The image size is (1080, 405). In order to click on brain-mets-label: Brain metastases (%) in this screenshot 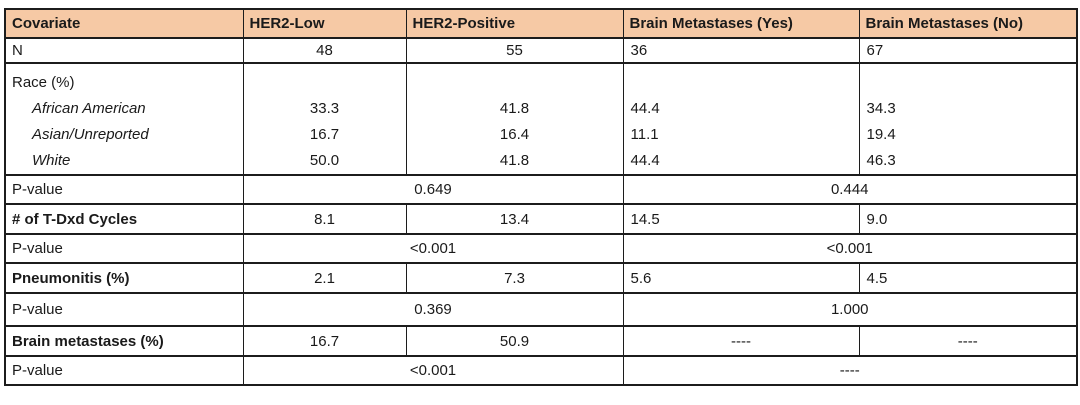, I will do `click(124, 341)`.